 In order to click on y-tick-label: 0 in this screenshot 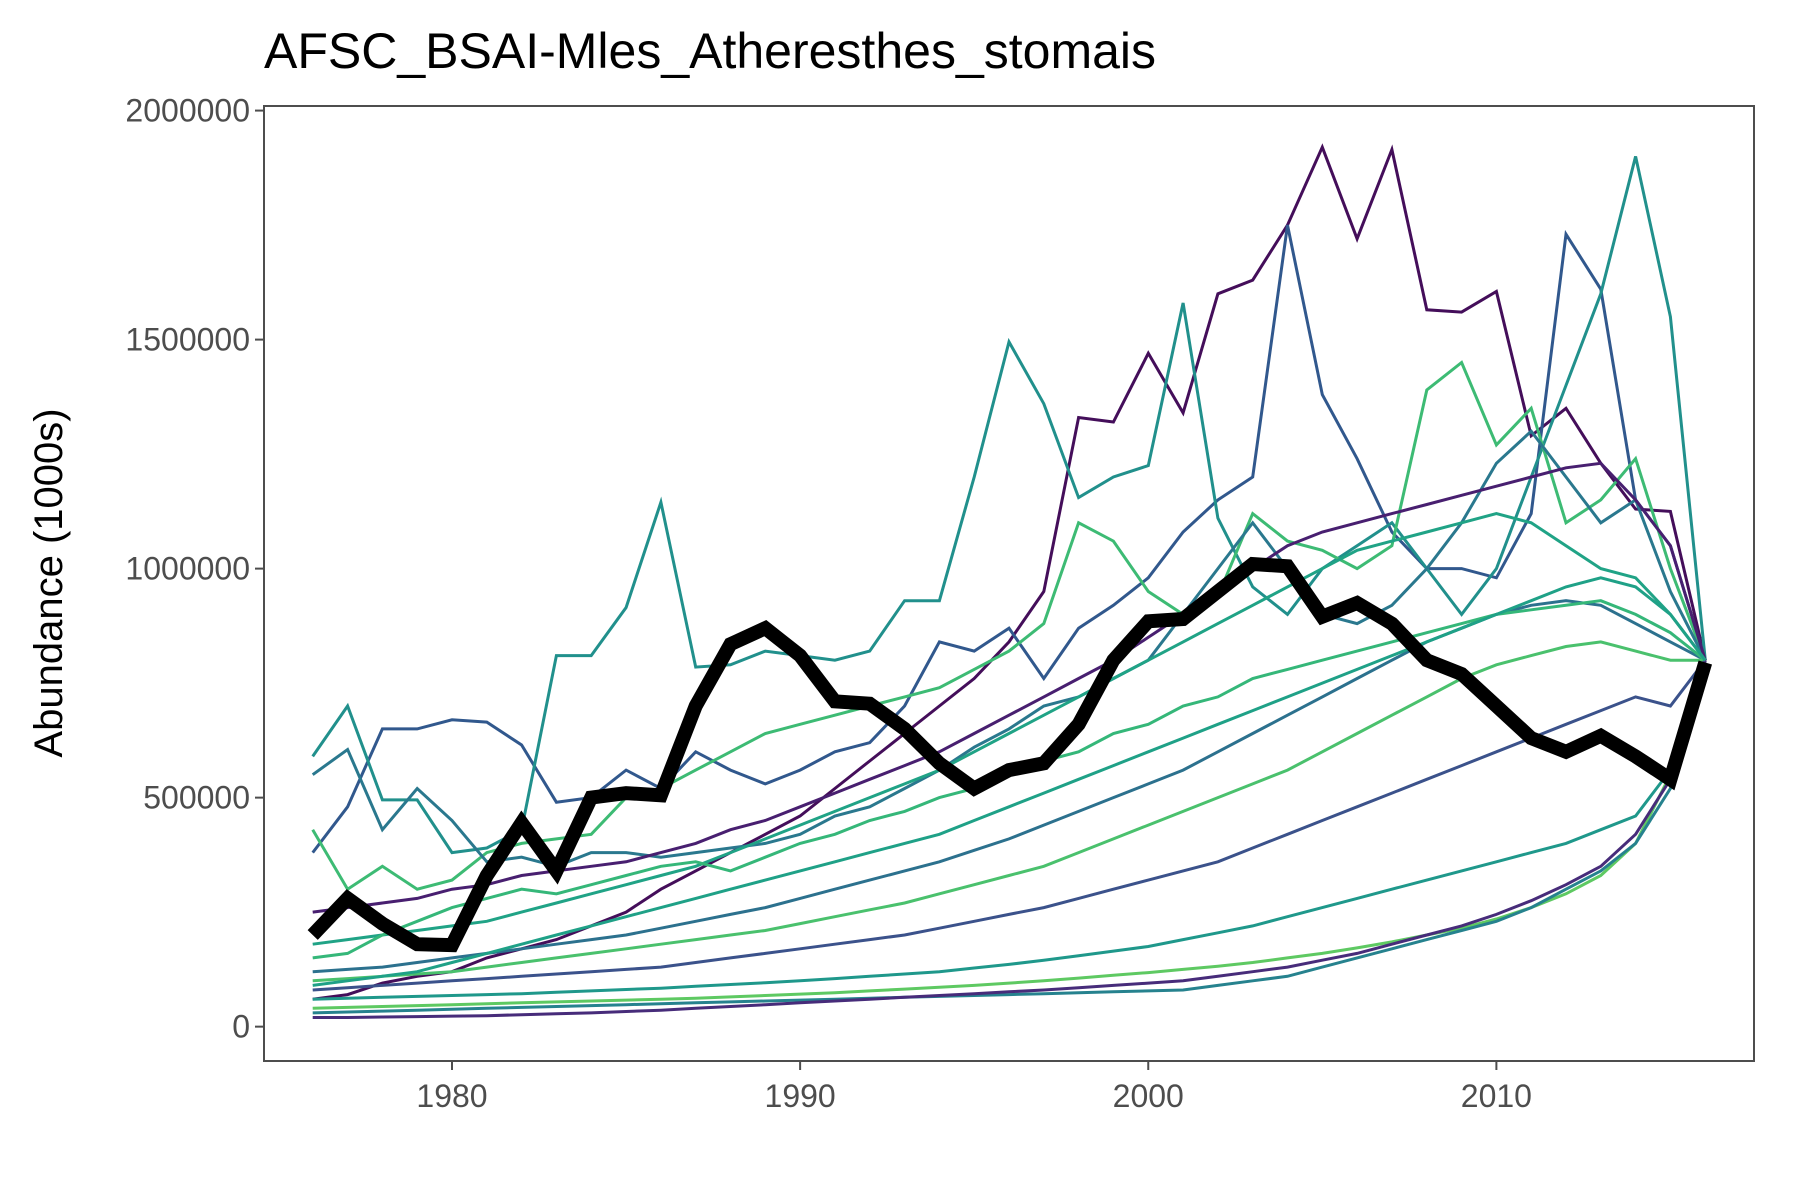, I will do `click(241, 1027)`.